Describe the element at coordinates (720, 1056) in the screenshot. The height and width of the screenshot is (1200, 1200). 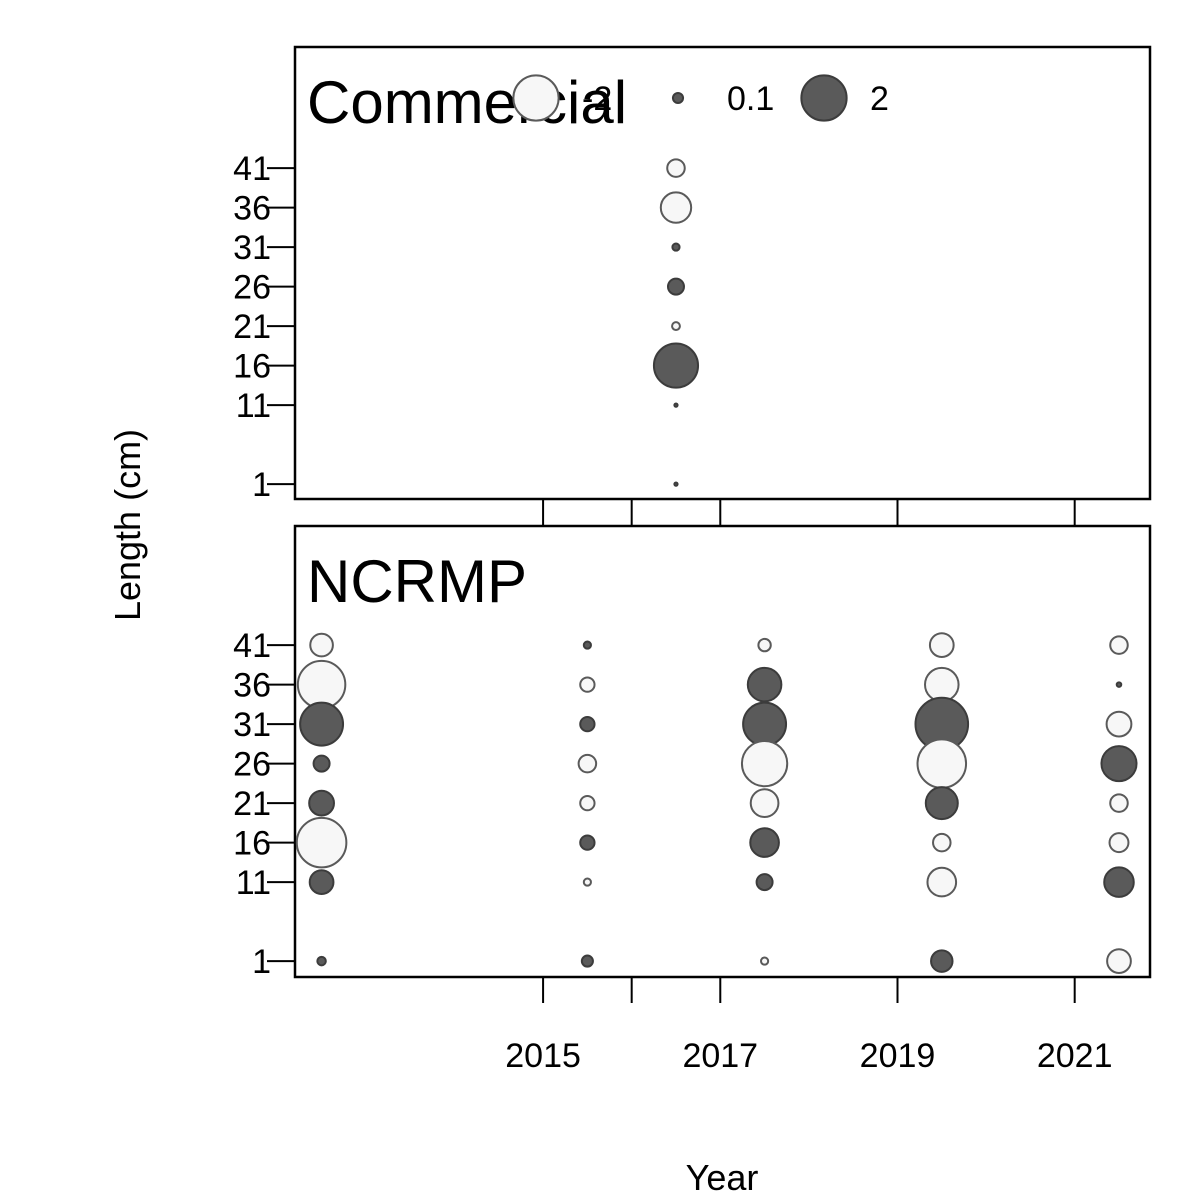
I see `x-tick-label: 2017` at that location.